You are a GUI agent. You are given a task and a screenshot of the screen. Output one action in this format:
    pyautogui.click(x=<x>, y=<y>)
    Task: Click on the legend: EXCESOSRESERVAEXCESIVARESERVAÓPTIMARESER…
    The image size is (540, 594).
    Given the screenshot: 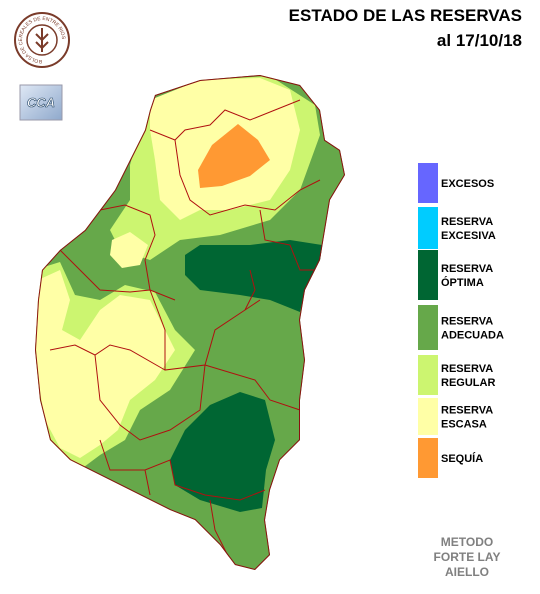 What is the action you would take?
    pyautogui.click(x=461, y=320)
    